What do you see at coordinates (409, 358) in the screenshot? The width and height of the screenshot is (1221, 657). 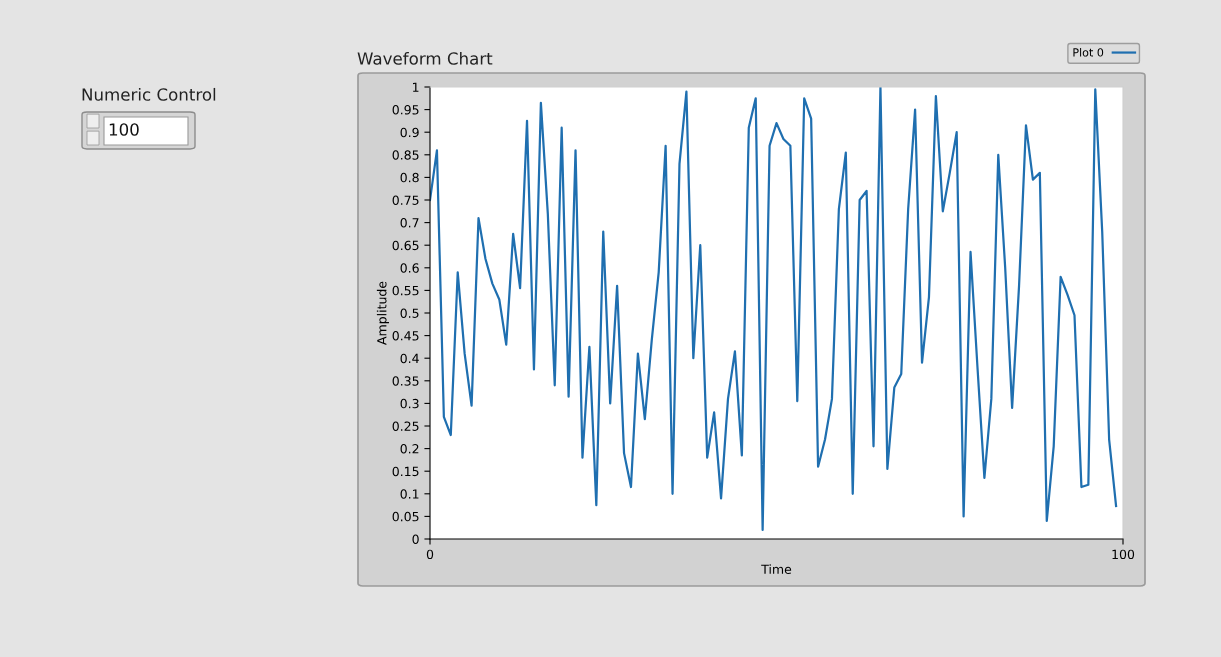 I see `y-tick-label: 0.4` at bounding box center [409, 358].